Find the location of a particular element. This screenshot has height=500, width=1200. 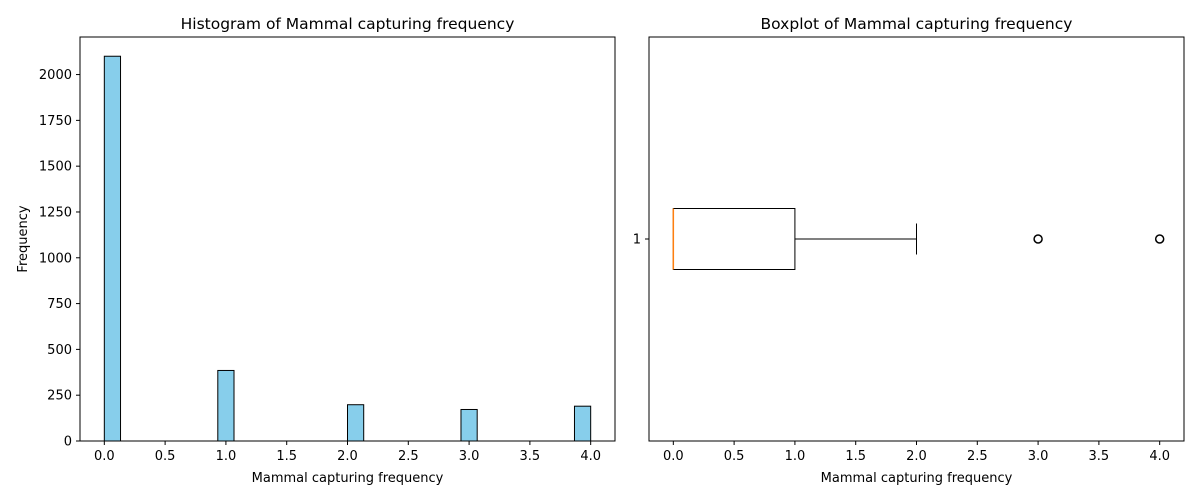

histogram-y-tick-label: 1000 is located at coordinates (55, 258).